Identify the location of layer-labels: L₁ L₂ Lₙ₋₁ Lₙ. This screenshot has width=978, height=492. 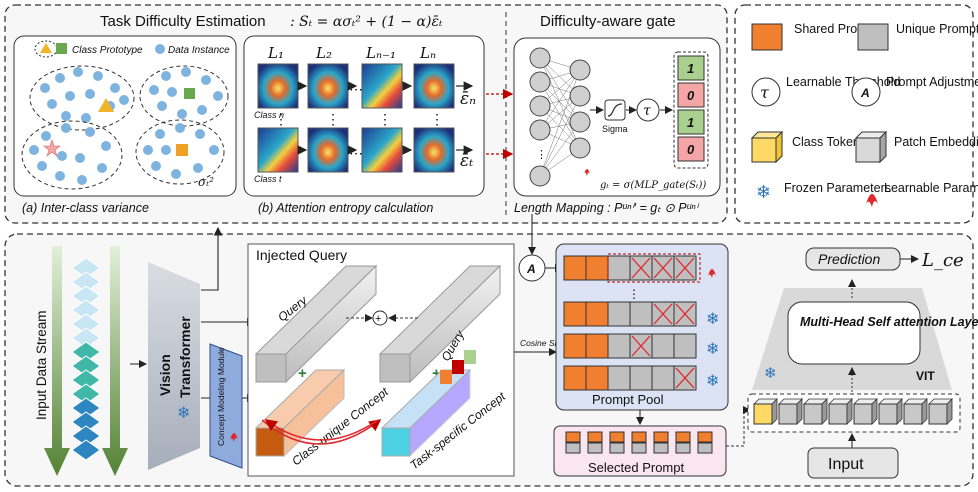
(351, 53).